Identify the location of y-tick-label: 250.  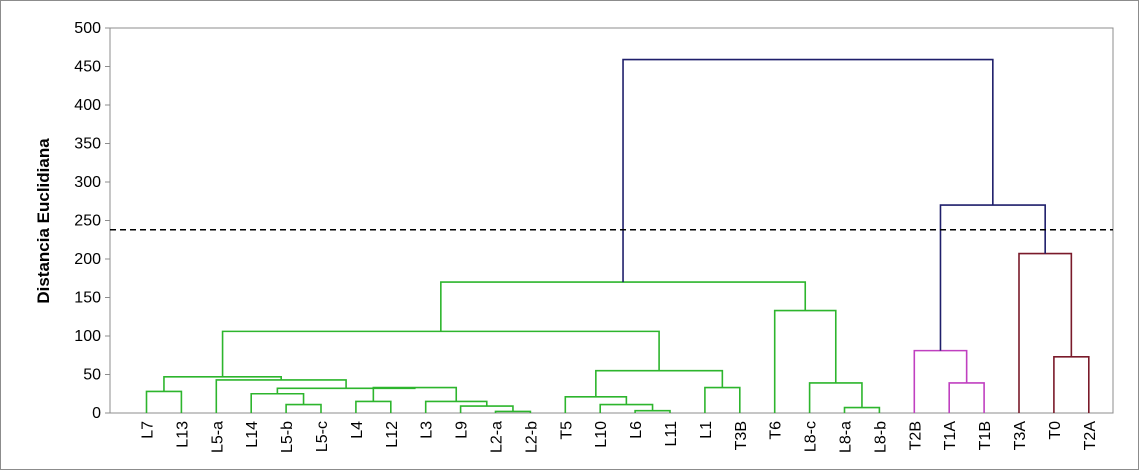
(87, 221).